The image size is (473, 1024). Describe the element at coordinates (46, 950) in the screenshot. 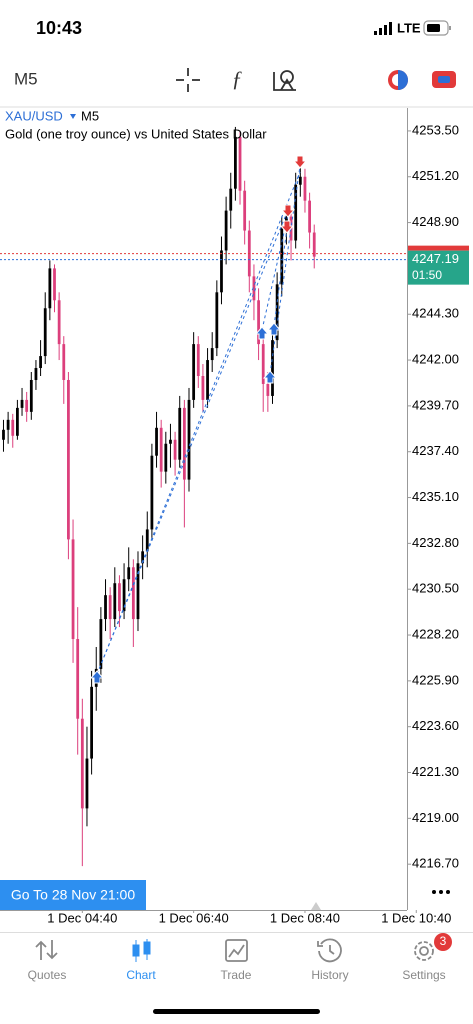

I see `quotes-icon` at that location.